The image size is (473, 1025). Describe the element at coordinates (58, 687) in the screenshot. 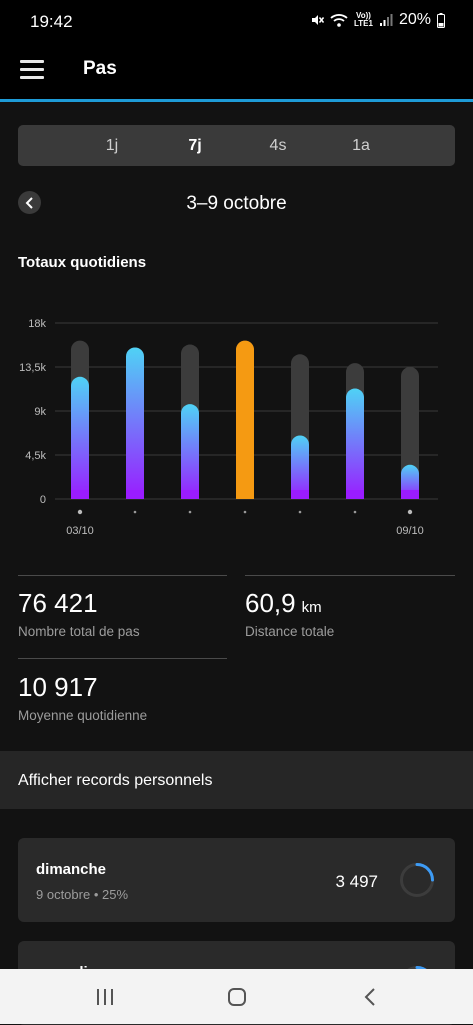

I see `daily-average-value: 10 917` at that location.